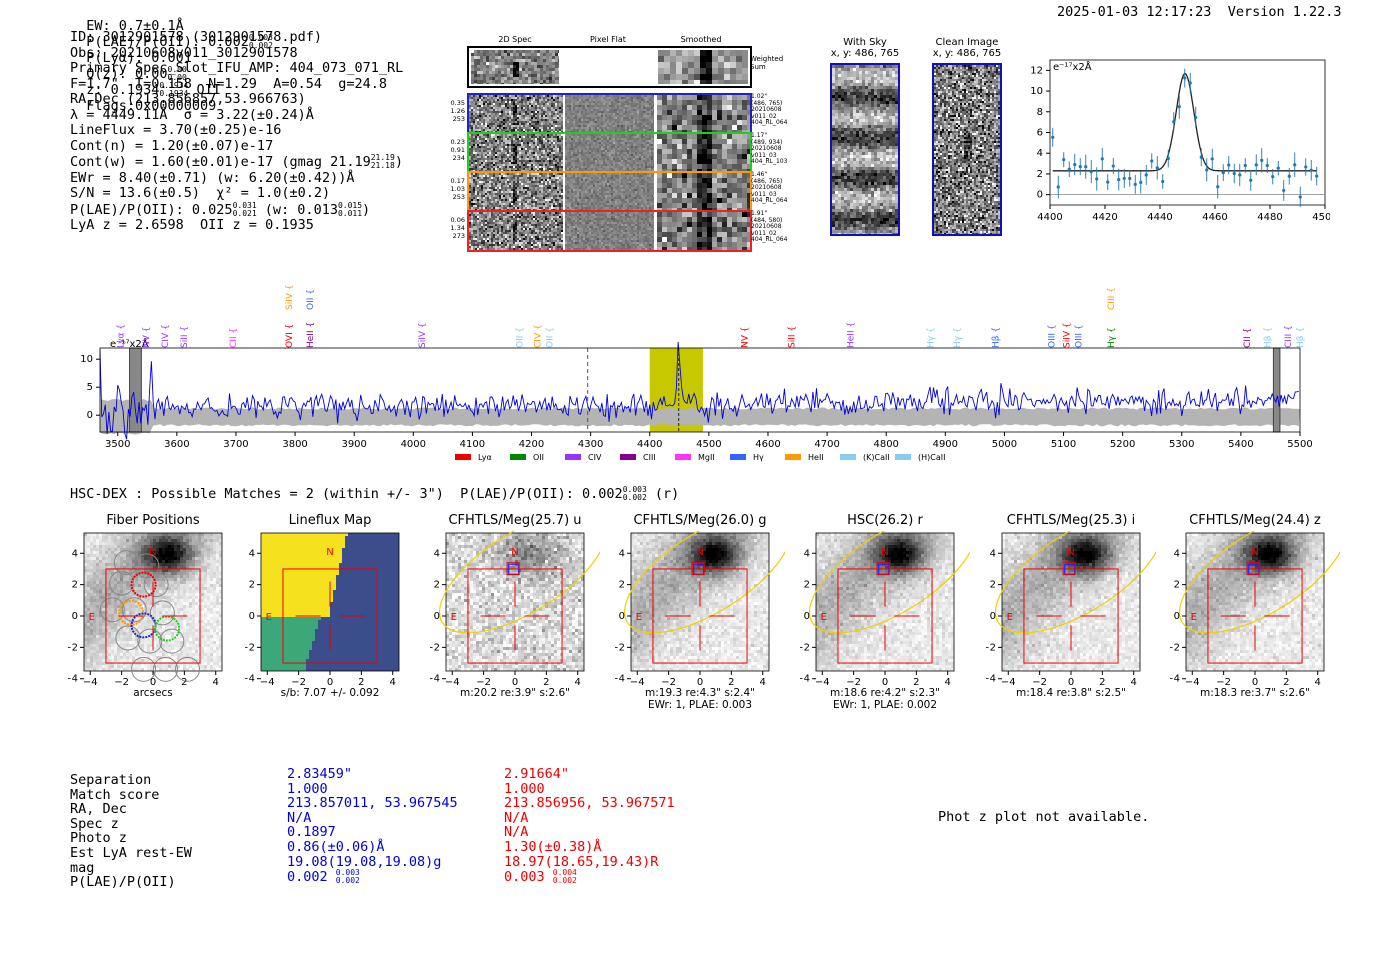  What do you see at coordinates (967, 53) in the screenshot?
I see `clean-image-coords: x, y: 486, 765` at bounding box center [967, 53].